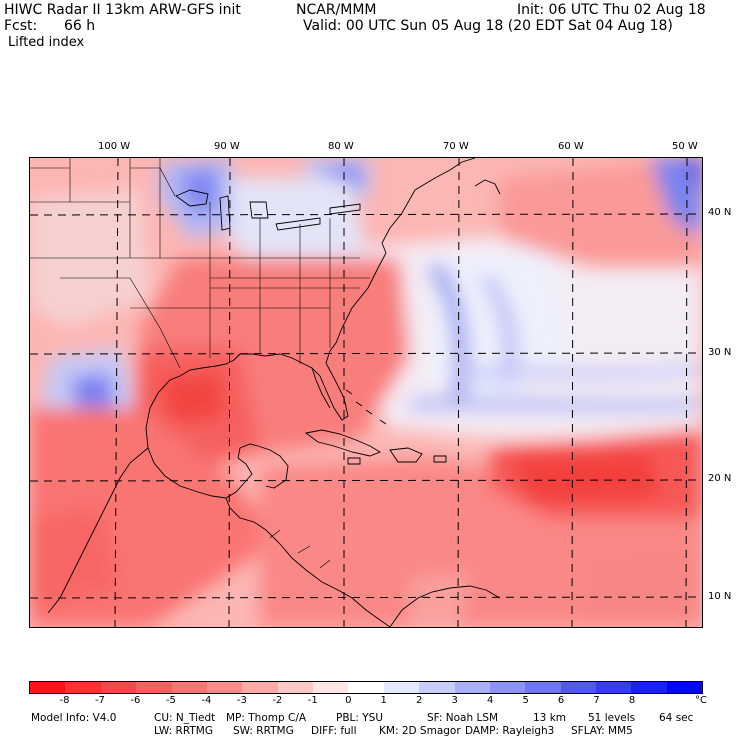  I want to click on shortwave-scheme: SW: RRTMG, so click(263, 731).